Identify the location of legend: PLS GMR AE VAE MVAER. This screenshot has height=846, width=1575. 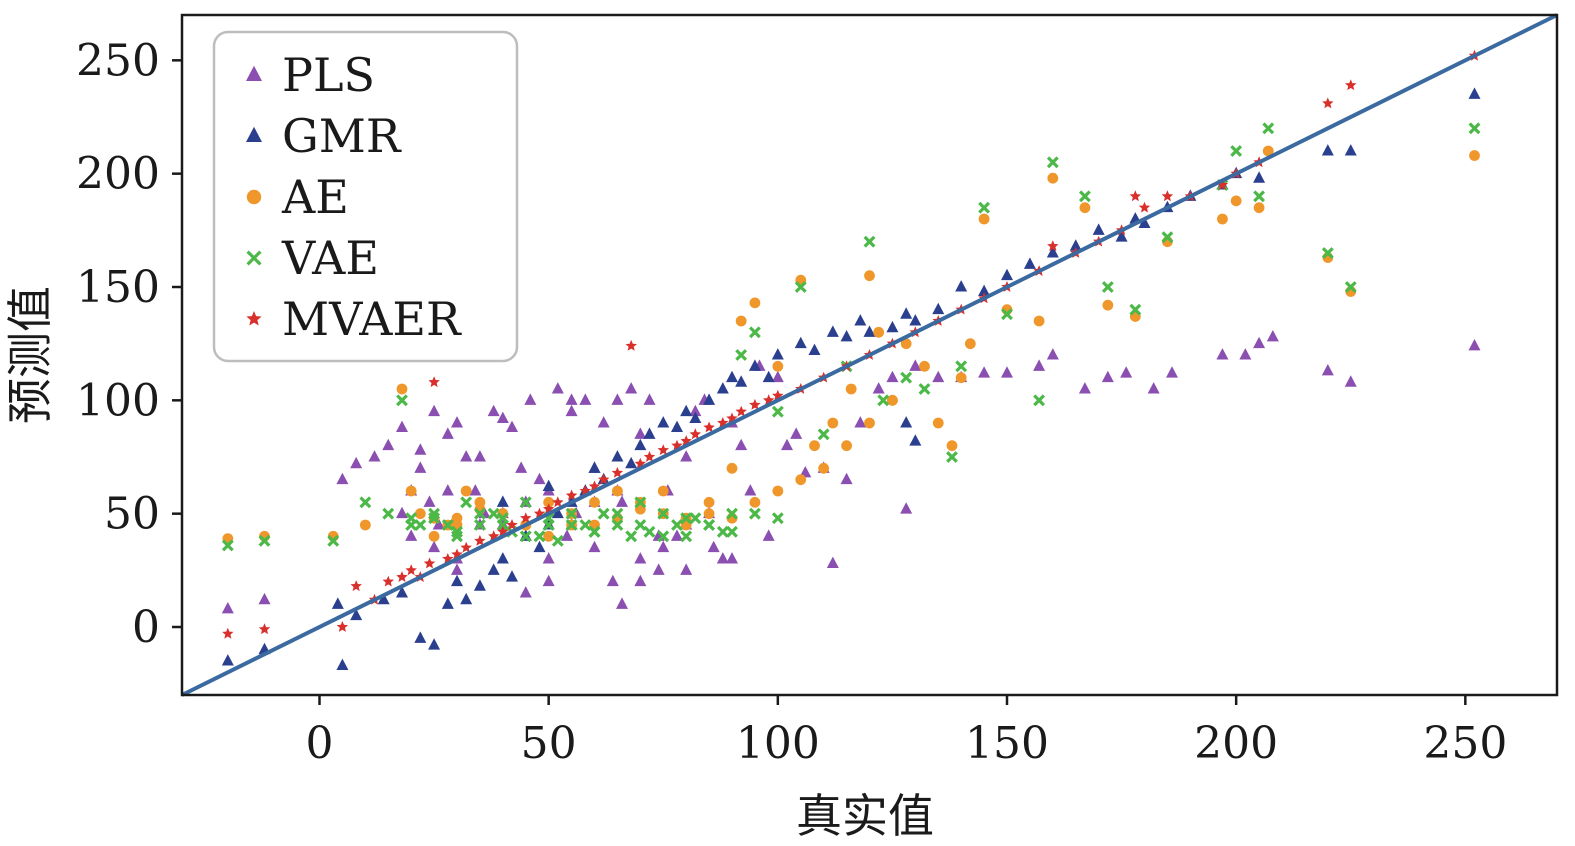
(365, 196).